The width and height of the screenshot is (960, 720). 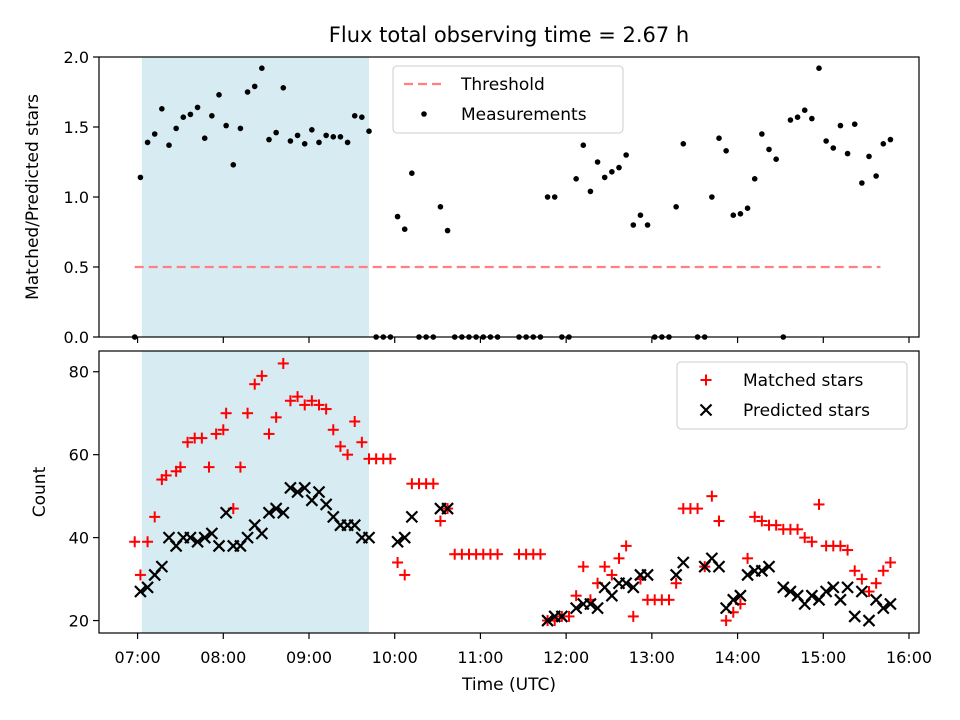 What do you see at coordinates (81, 197) in the screenshot?
I see `top-y-ticks: 0.0 0.5 1.0 1.5 2.0` at bounding box center [81, 197].